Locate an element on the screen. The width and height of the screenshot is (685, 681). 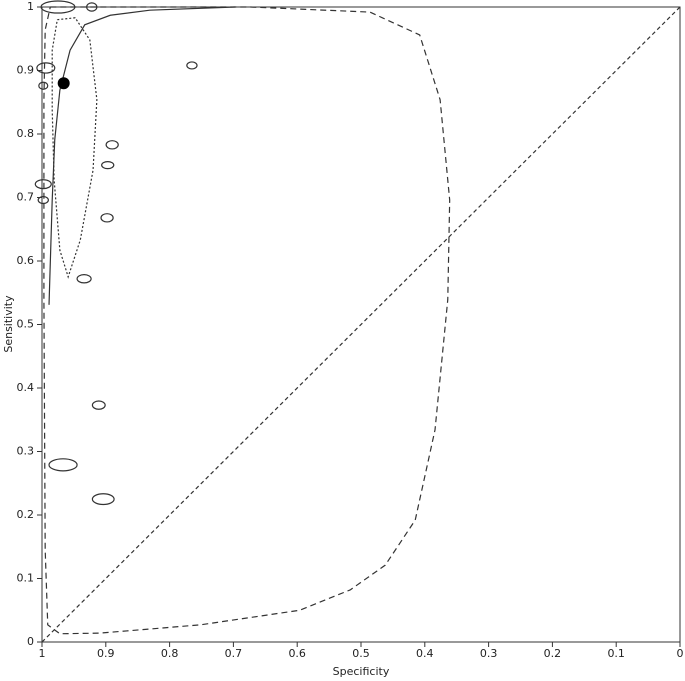
y-tick-label: 0 is located at coordinates (30, 641).